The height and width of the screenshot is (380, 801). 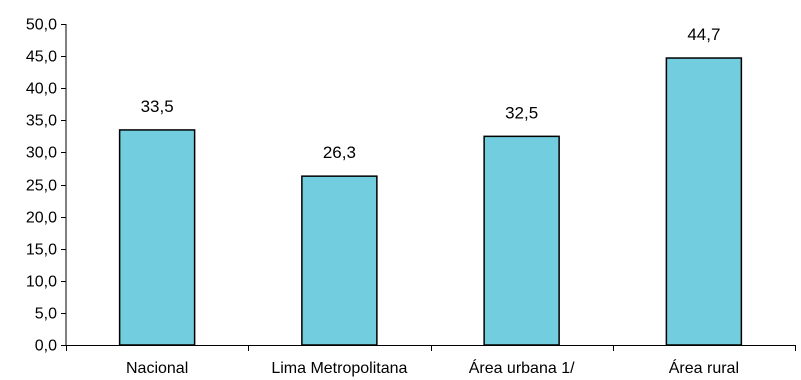 I want to click on category-label: Lima Metropolitana, so click(x=339, y=368).